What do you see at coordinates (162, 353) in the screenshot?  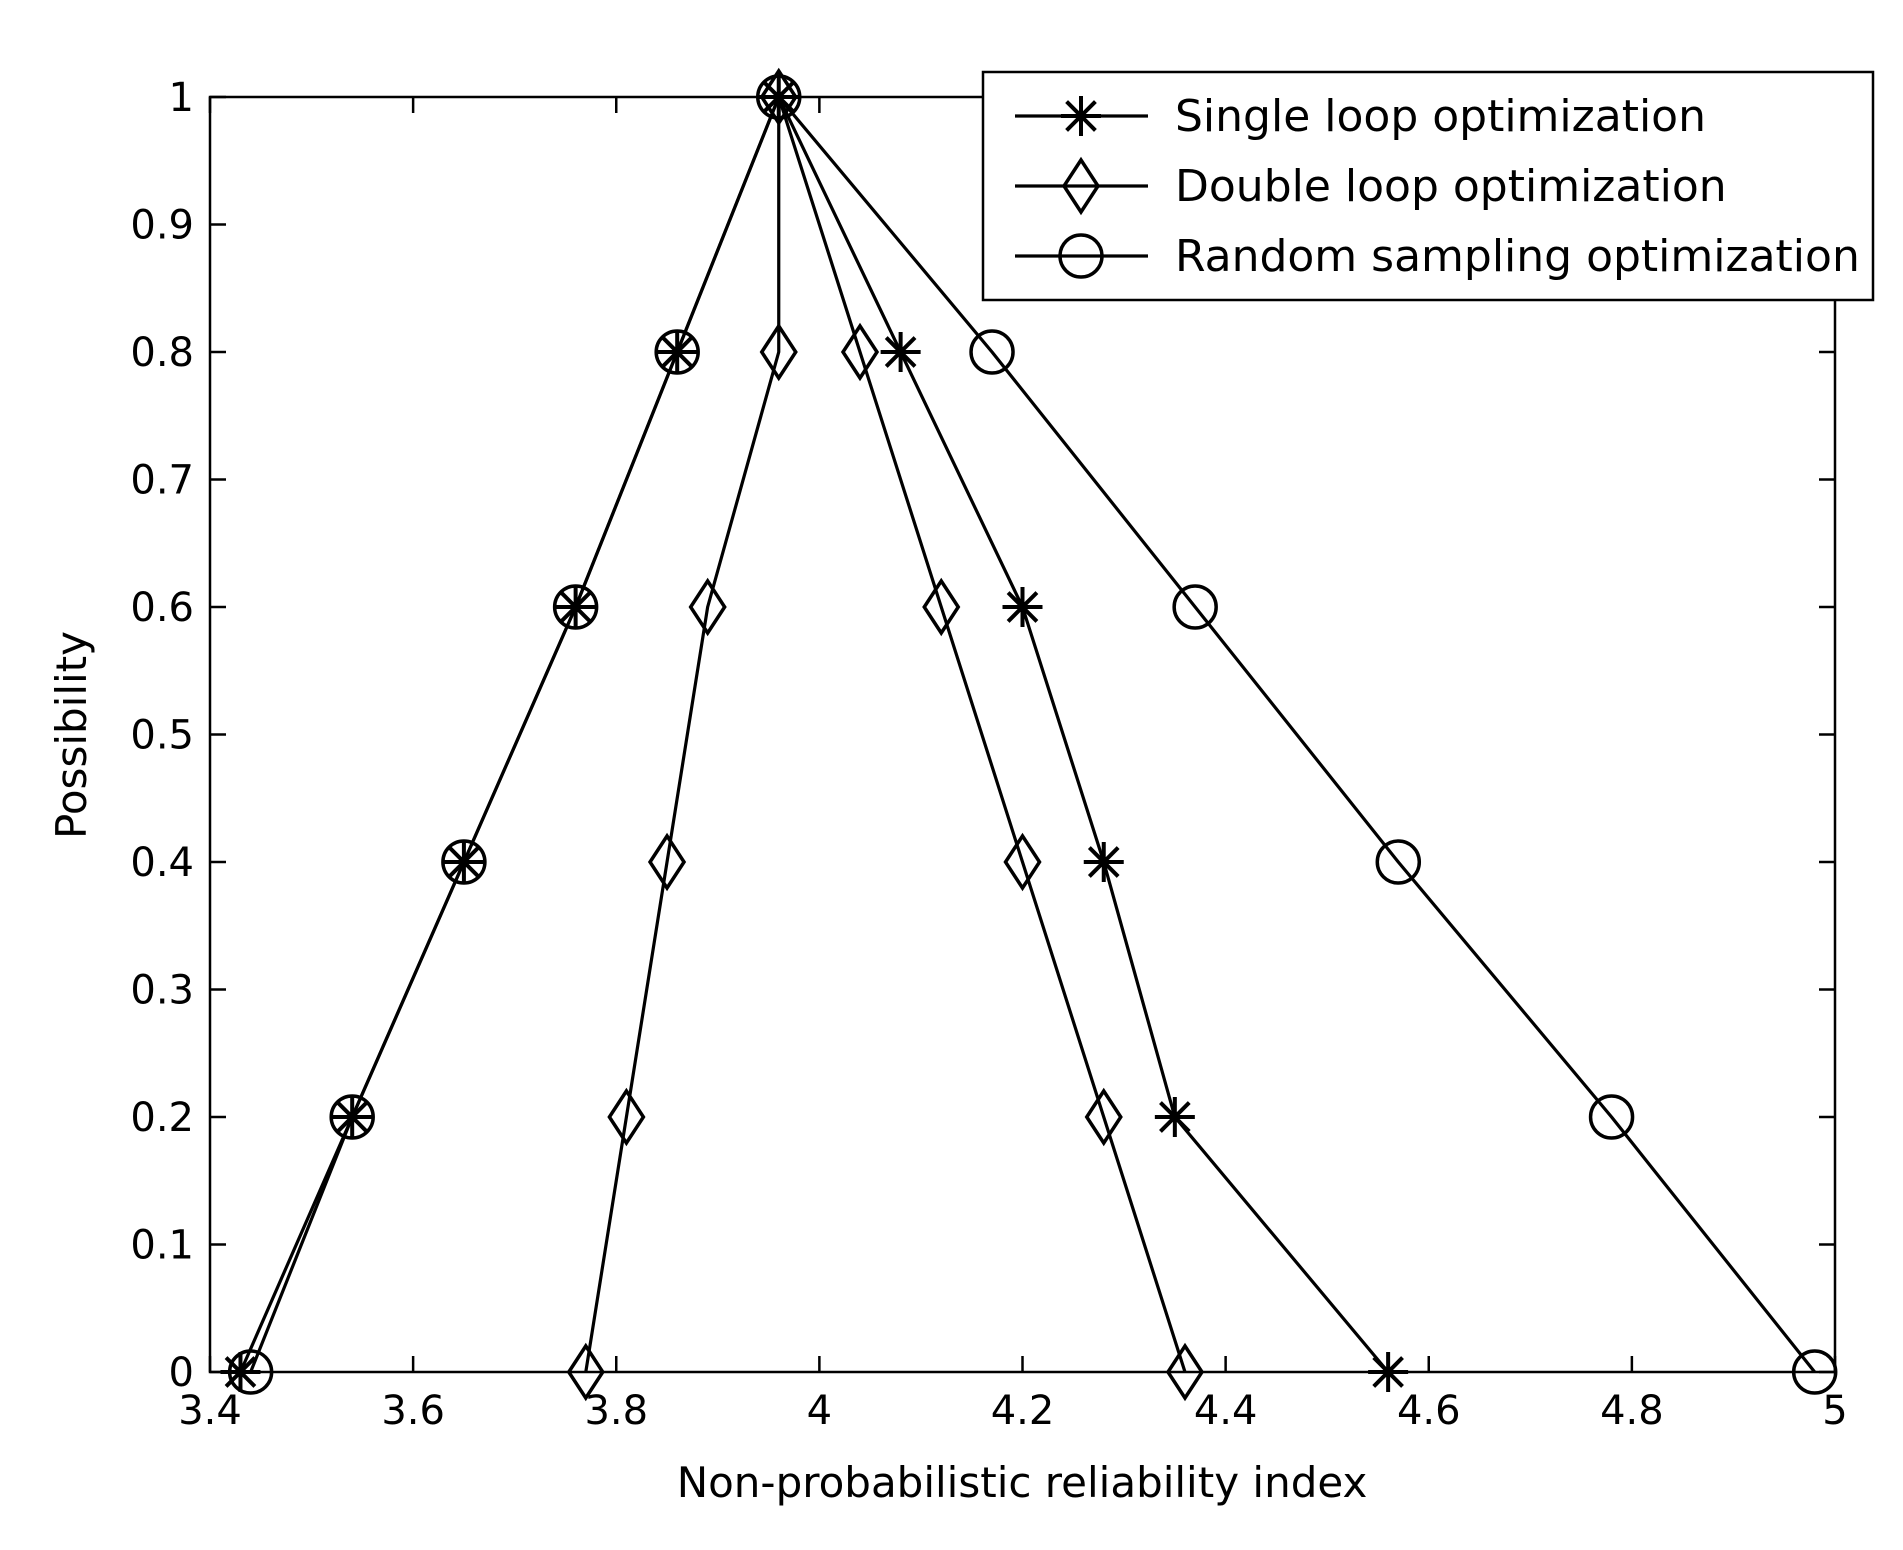 I see `y-tick-label: 0.8` at bounding box center [162, 353].